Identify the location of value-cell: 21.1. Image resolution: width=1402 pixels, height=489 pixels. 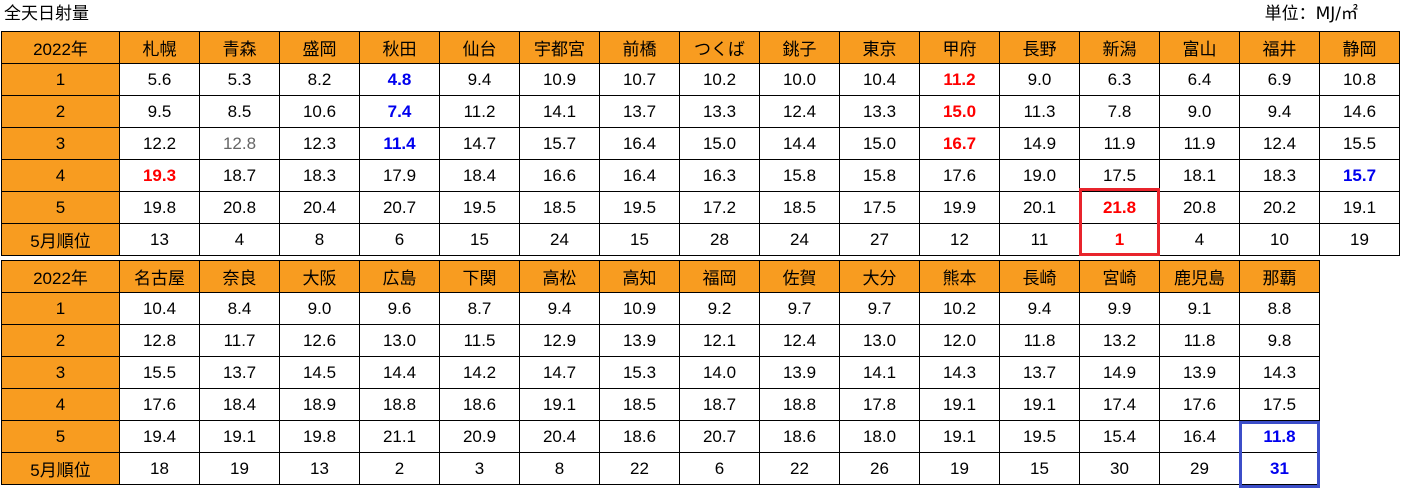
(399, 436).